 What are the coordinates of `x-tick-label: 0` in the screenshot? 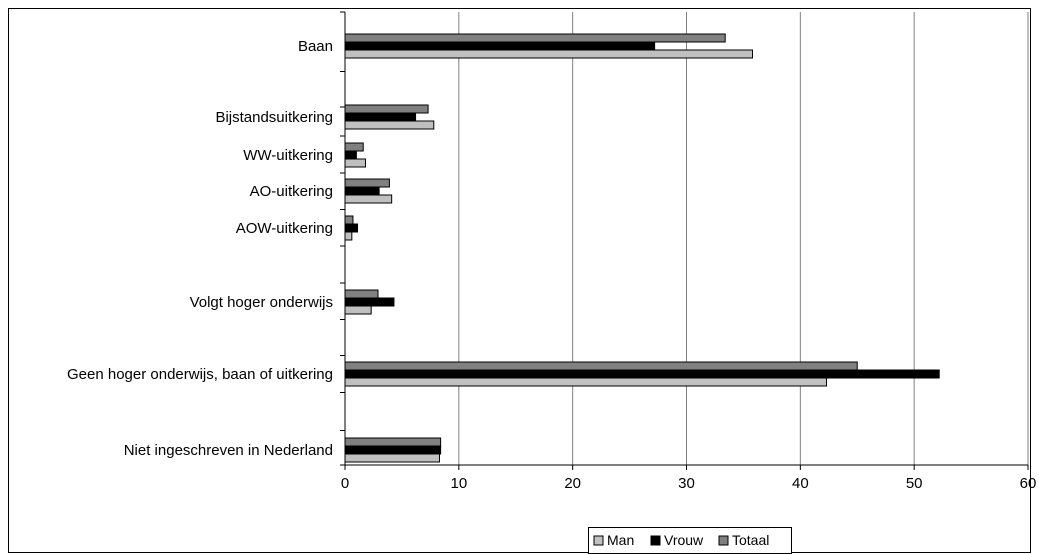 It's located at (345, 483).